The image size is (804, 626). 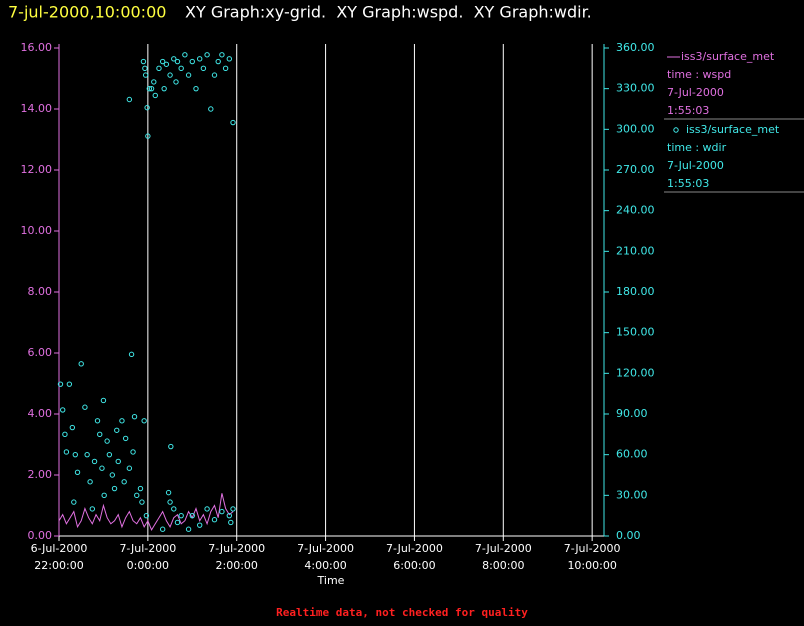 What do you see at coordinates (635, 128) in the screenshot?
I see `y2-tick-label: 300.00` at bounding box center [635, 128].